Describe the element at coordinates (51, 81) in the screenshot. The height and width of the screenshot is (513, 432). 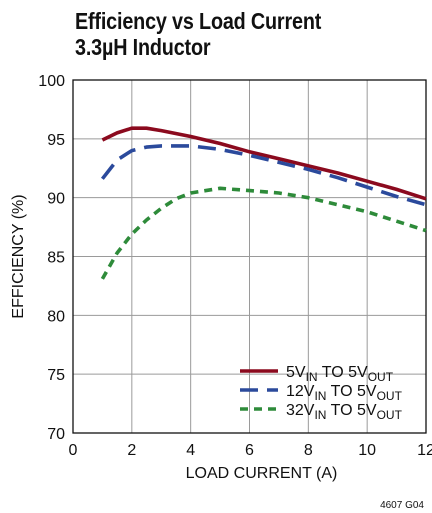
I see `y-tick-label: 100` at that location.